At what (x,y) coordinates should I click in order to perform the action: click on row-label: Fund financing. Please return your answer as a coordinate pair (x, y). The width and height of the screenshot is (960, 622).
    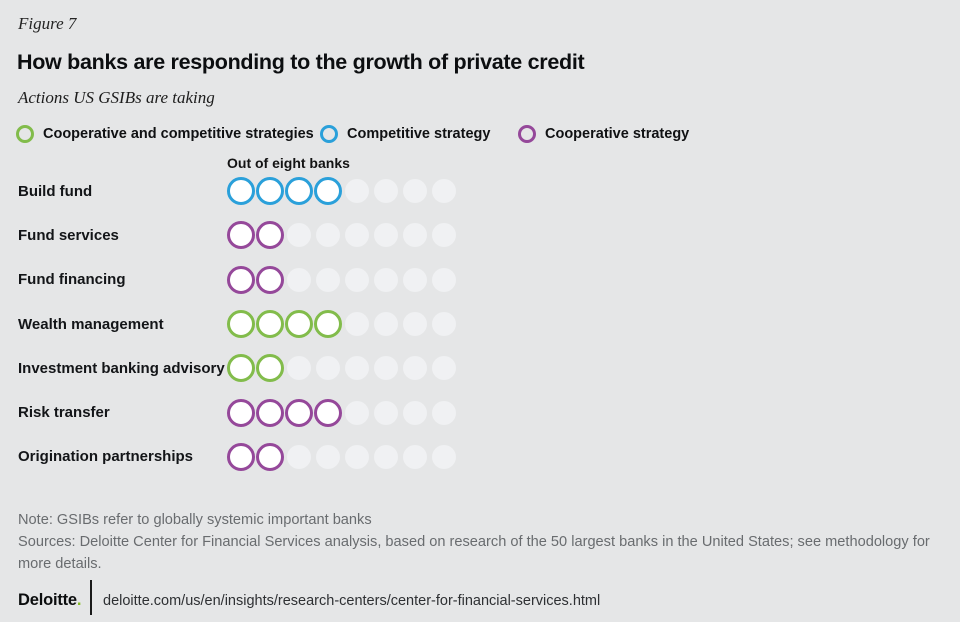
    Looking at the image, I should click on (72, 280).